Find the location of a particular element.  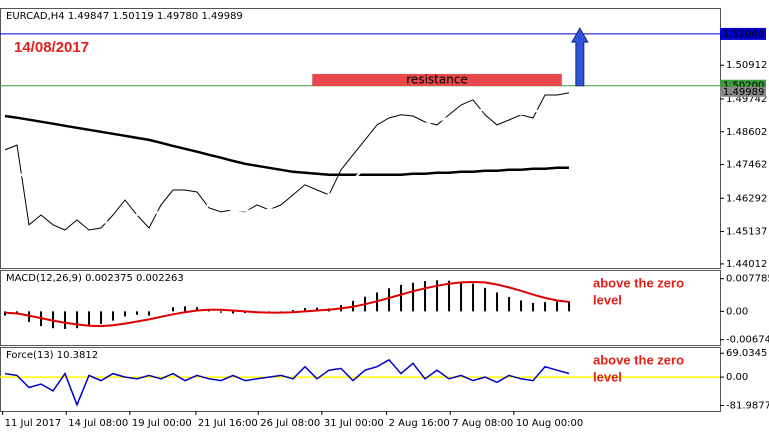

pane-title: Force(13) 10.3812 is located at coordinates (52, 355).